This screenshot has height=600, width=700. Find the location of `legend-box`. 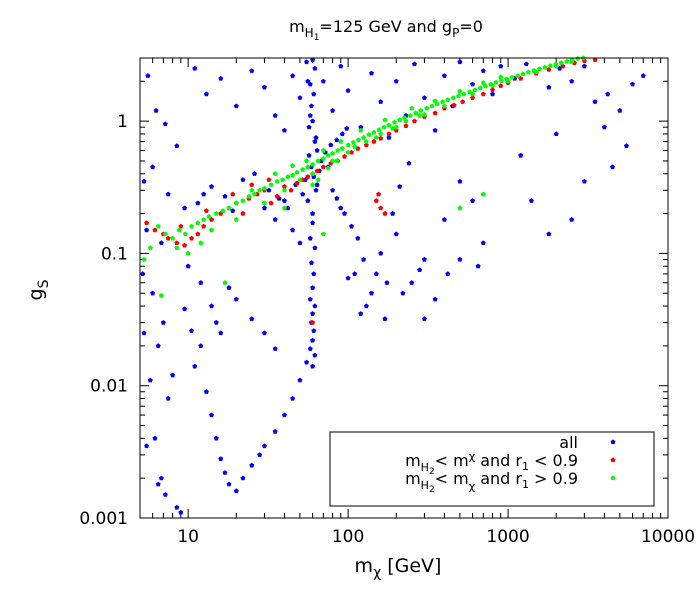

legend-box is located at coordinates (492, 469).